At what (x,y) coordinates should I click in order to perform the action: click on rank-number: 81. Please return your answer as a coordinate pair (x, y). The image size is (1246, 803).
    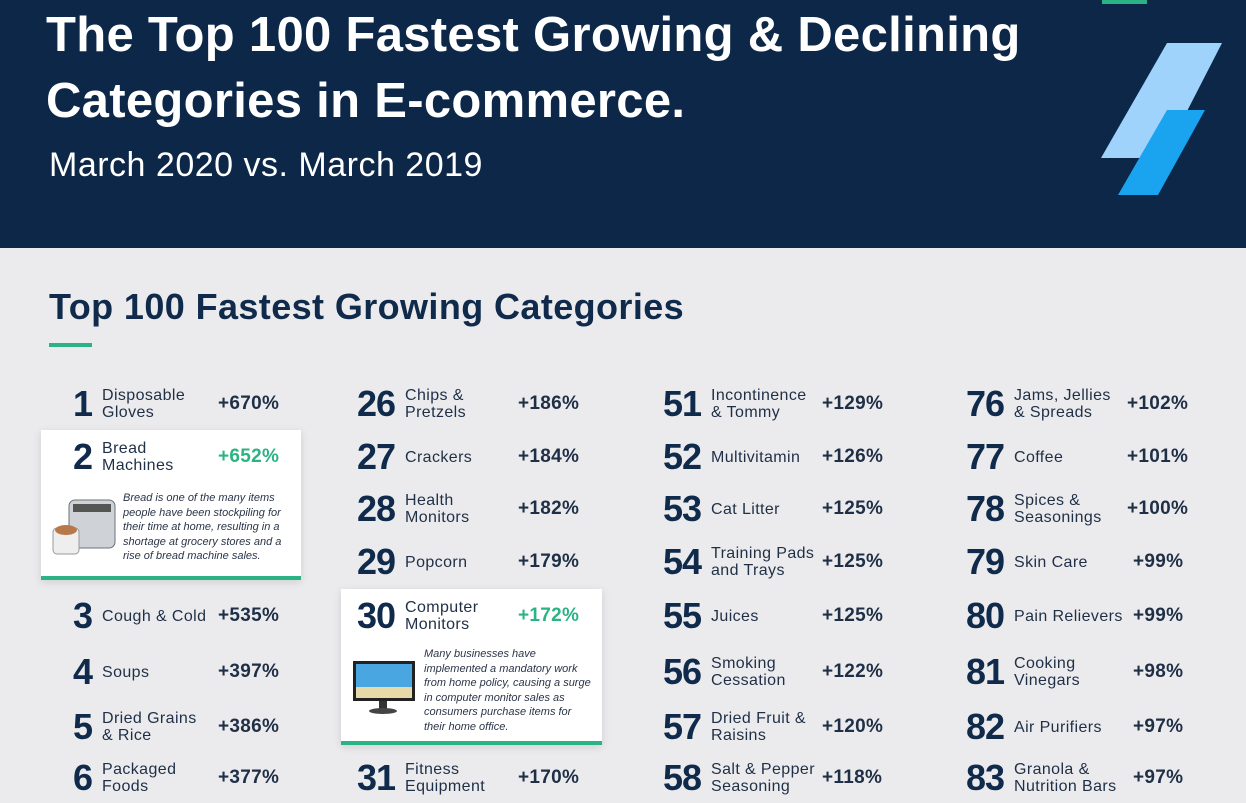
    Looking at the image, I should click on (985, 671).